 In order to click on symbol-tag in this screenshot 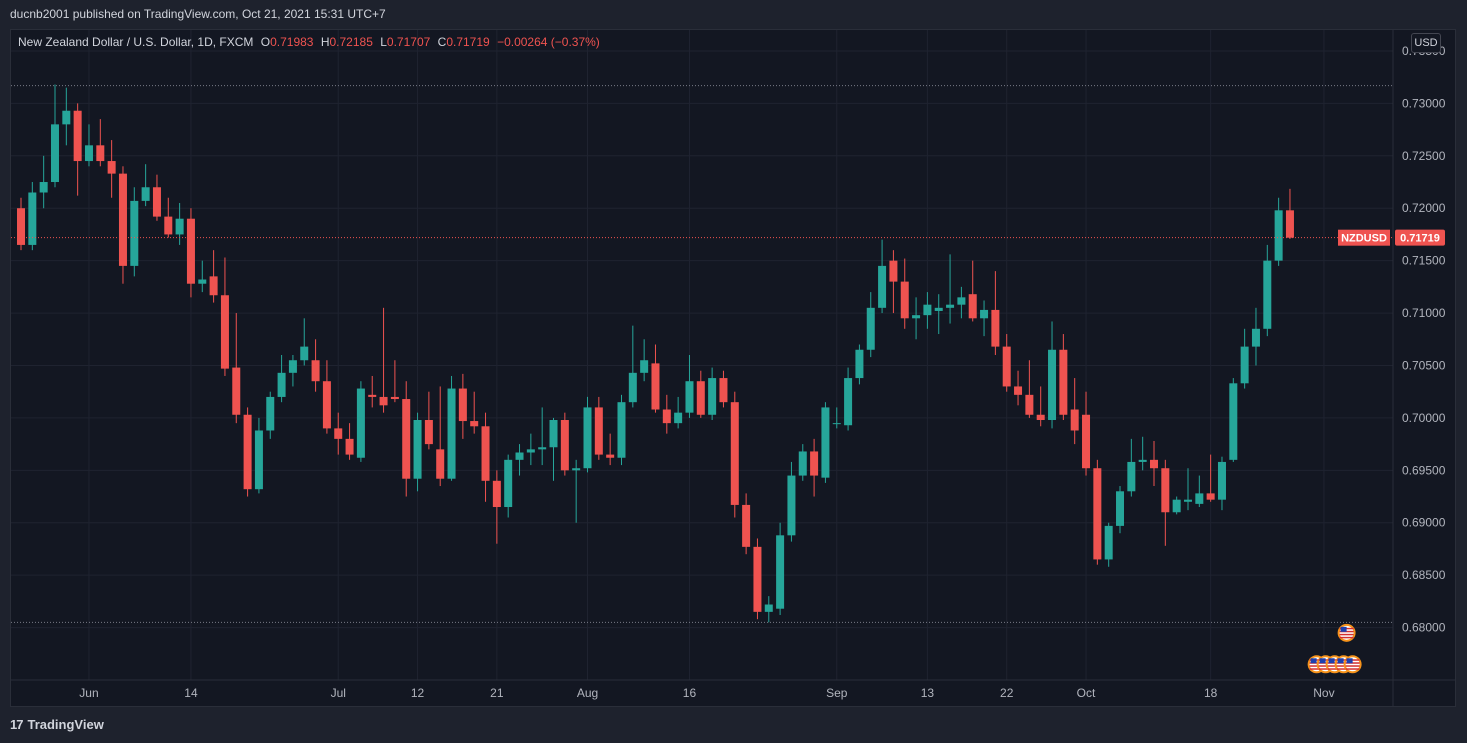, I will do `click(1364, 237)`.